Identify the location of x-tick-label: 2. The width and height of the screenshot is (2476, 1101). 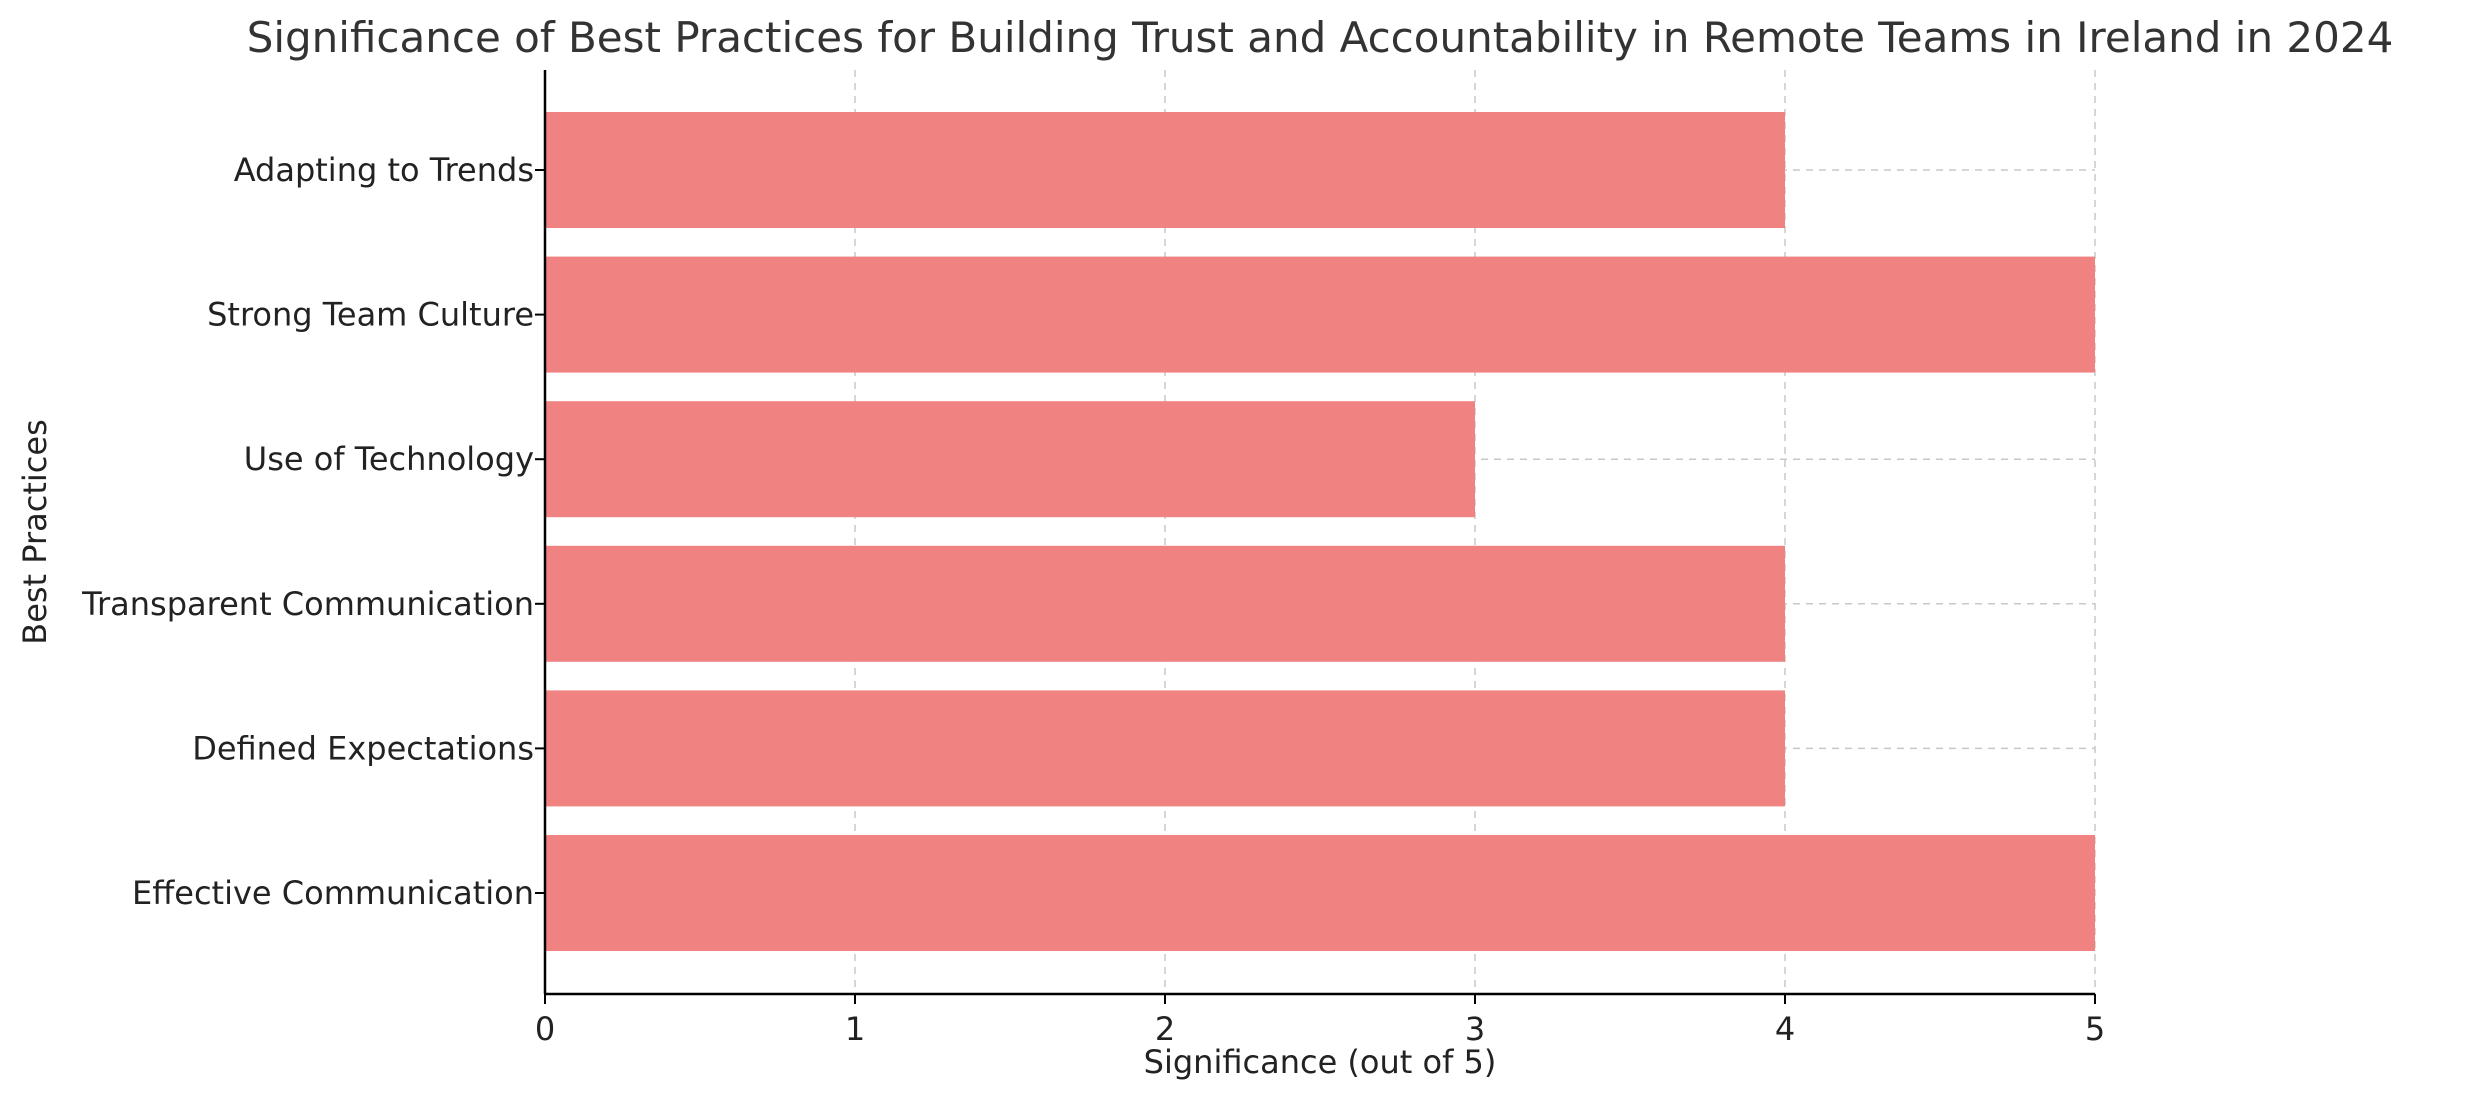
(1165, 1029).